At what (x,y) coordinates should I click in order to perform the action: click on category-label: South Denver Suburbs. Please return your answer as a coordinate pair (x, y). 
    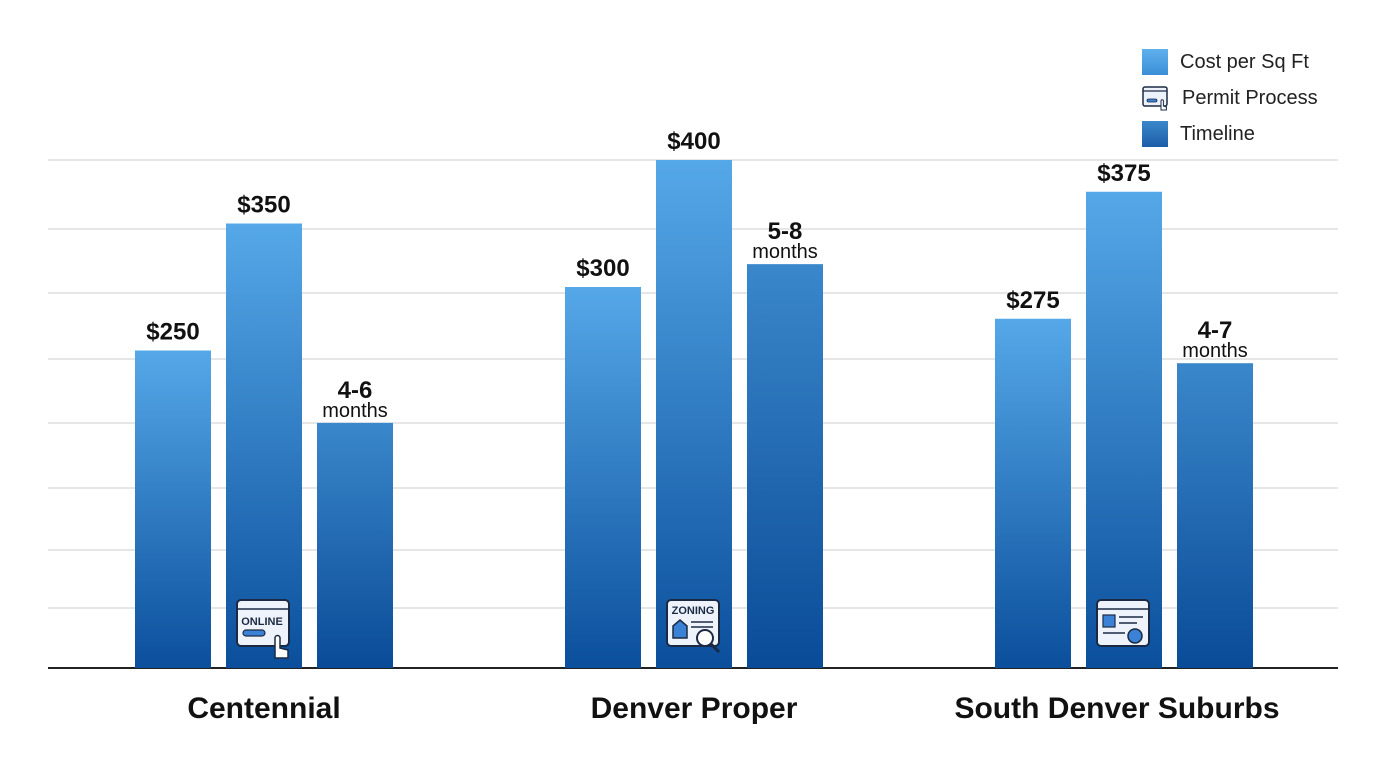
    Looking at the image, I should click on (1116, 708).